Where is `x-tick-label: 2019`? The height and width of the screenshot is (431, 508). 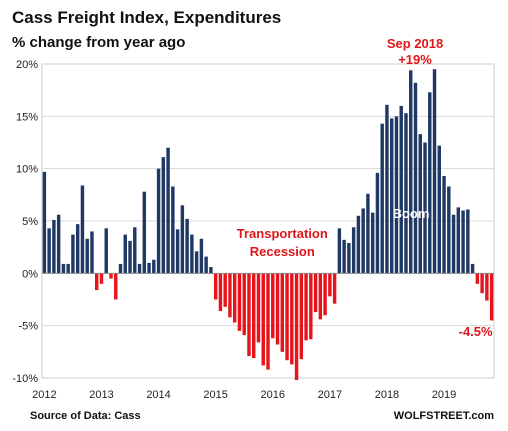 x-tick-label: 2019 is located at coordinates (444, 395).